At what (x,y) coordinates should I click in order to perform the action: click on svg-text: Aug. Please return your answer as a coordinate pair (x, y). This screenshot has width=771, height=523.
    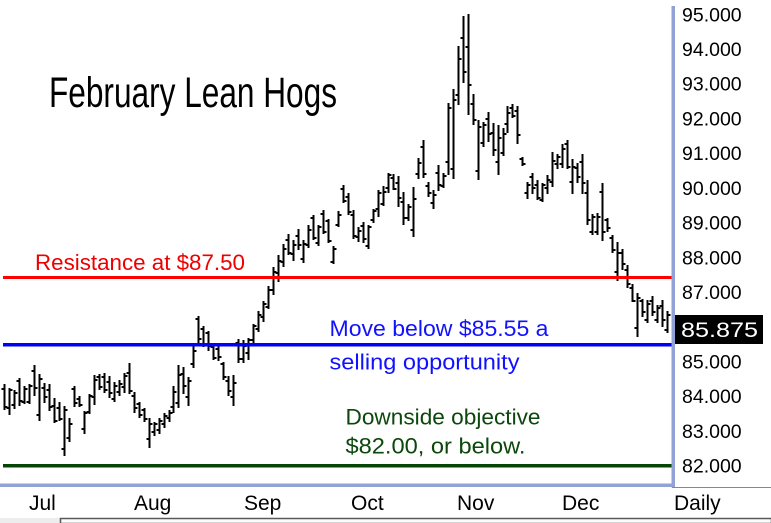
    Looking at the image, I should click on (152, 503).